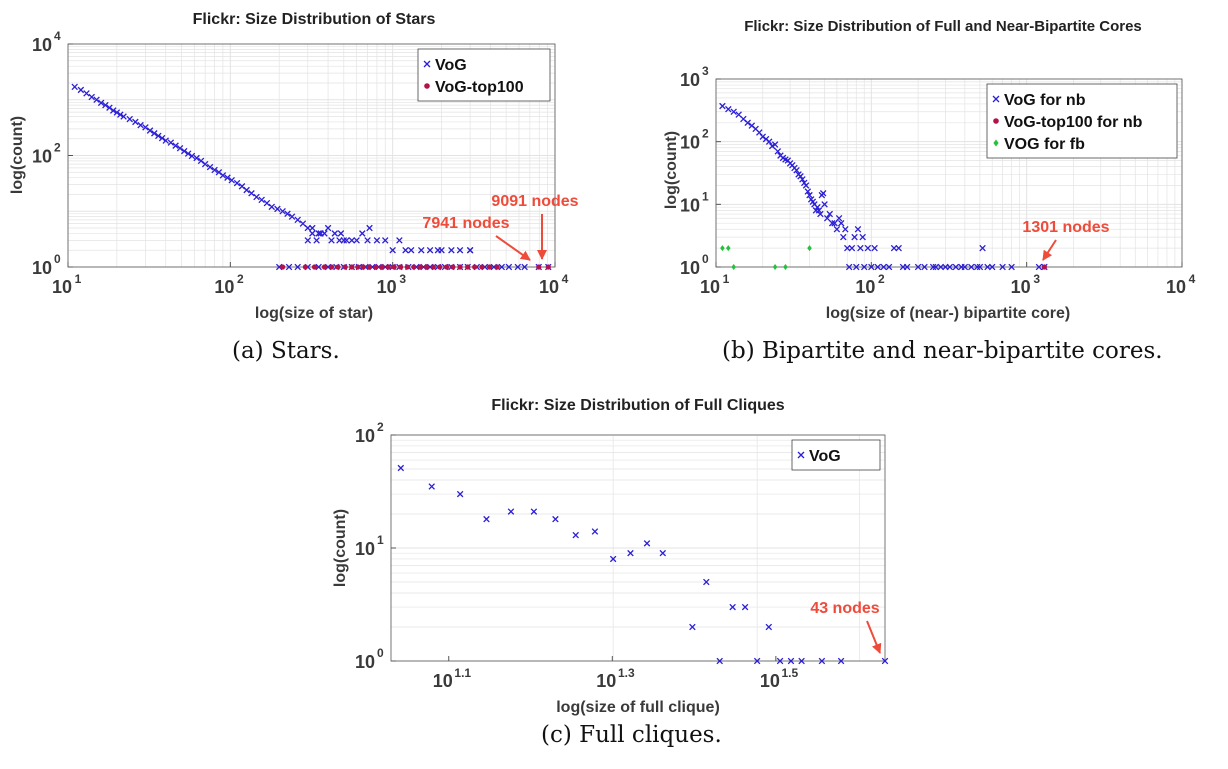 This screenshot has height=769, width=1228. I want to click on series-vog-for-fb, so click(766, 257).